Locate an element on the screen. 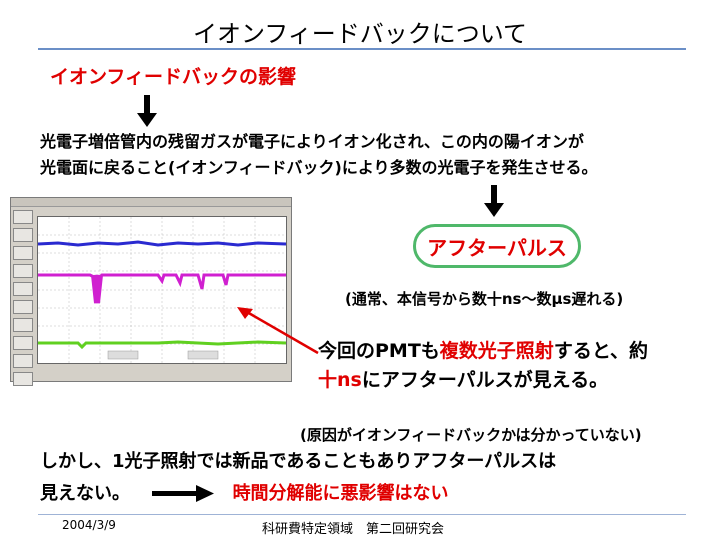  scope-menu-bar is located at coordinates (151, 202).